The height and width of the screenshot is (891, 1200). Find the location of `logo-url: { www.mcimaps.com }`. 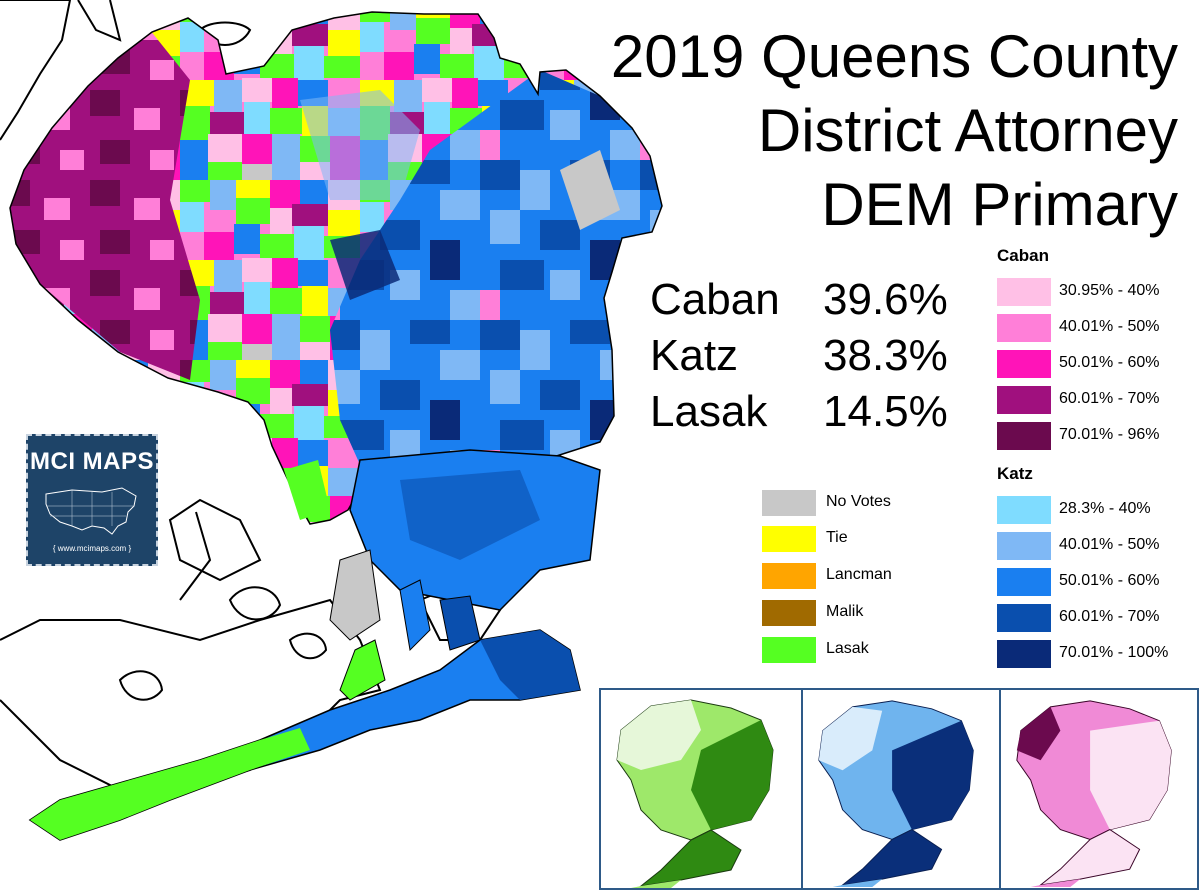

logo-url: { www.mcimaps.com } is located at coordinates (92, 548).